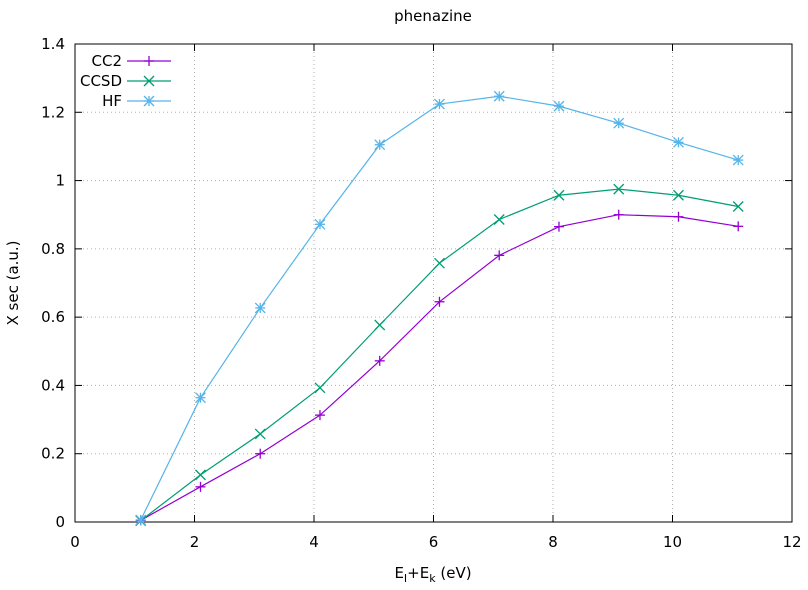  I want to click on x-tick-label: 4, so click(314, 542).